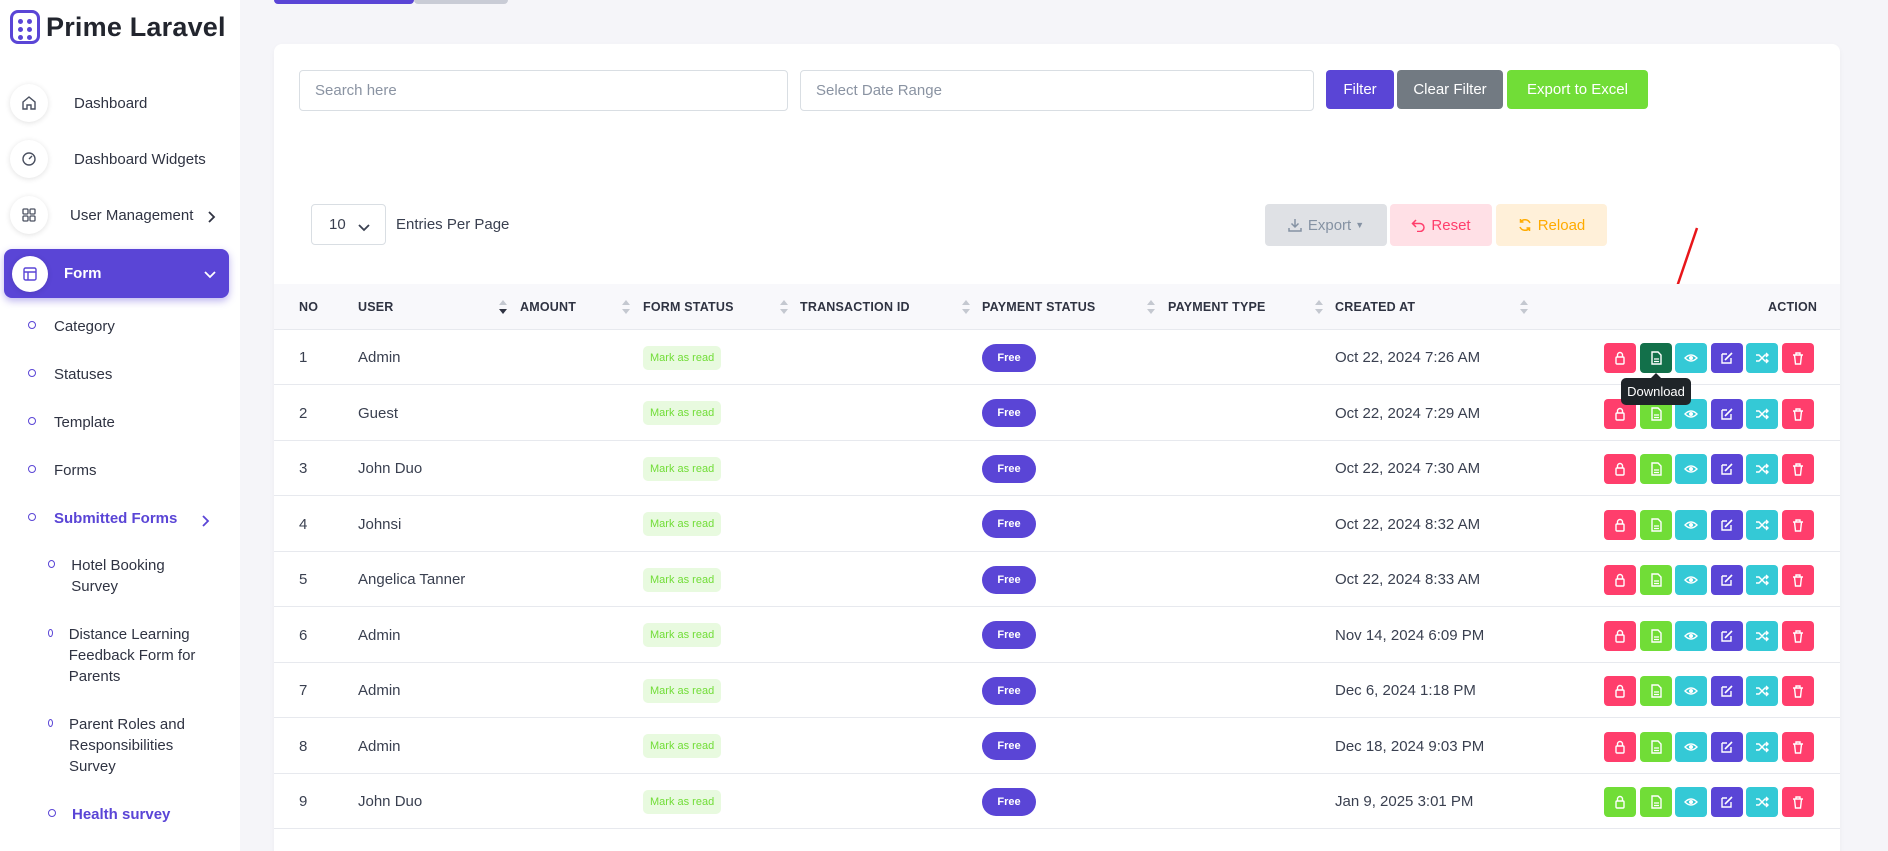 The image size is (1888, 851). Describe the element at coordinates (855, 307) in the screenshot. I see `column-transaction-id: TRANSACTION ID` at that location.